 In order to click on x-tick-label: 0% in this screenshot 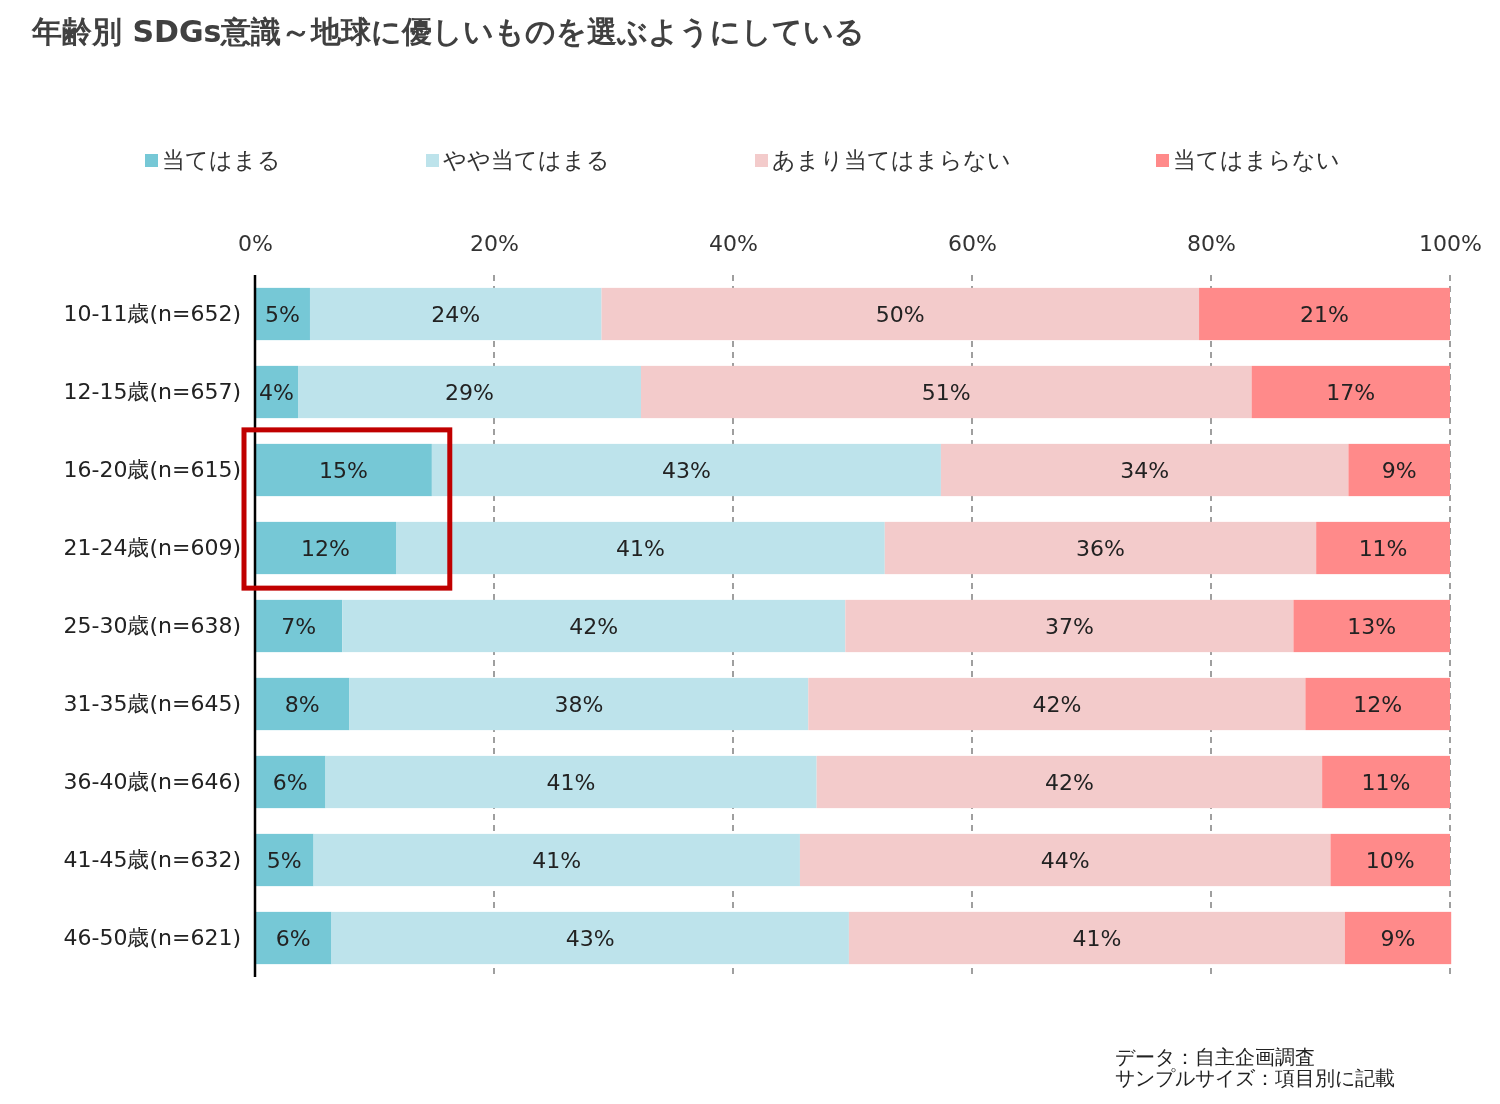, I will do `click(255, 243)`.